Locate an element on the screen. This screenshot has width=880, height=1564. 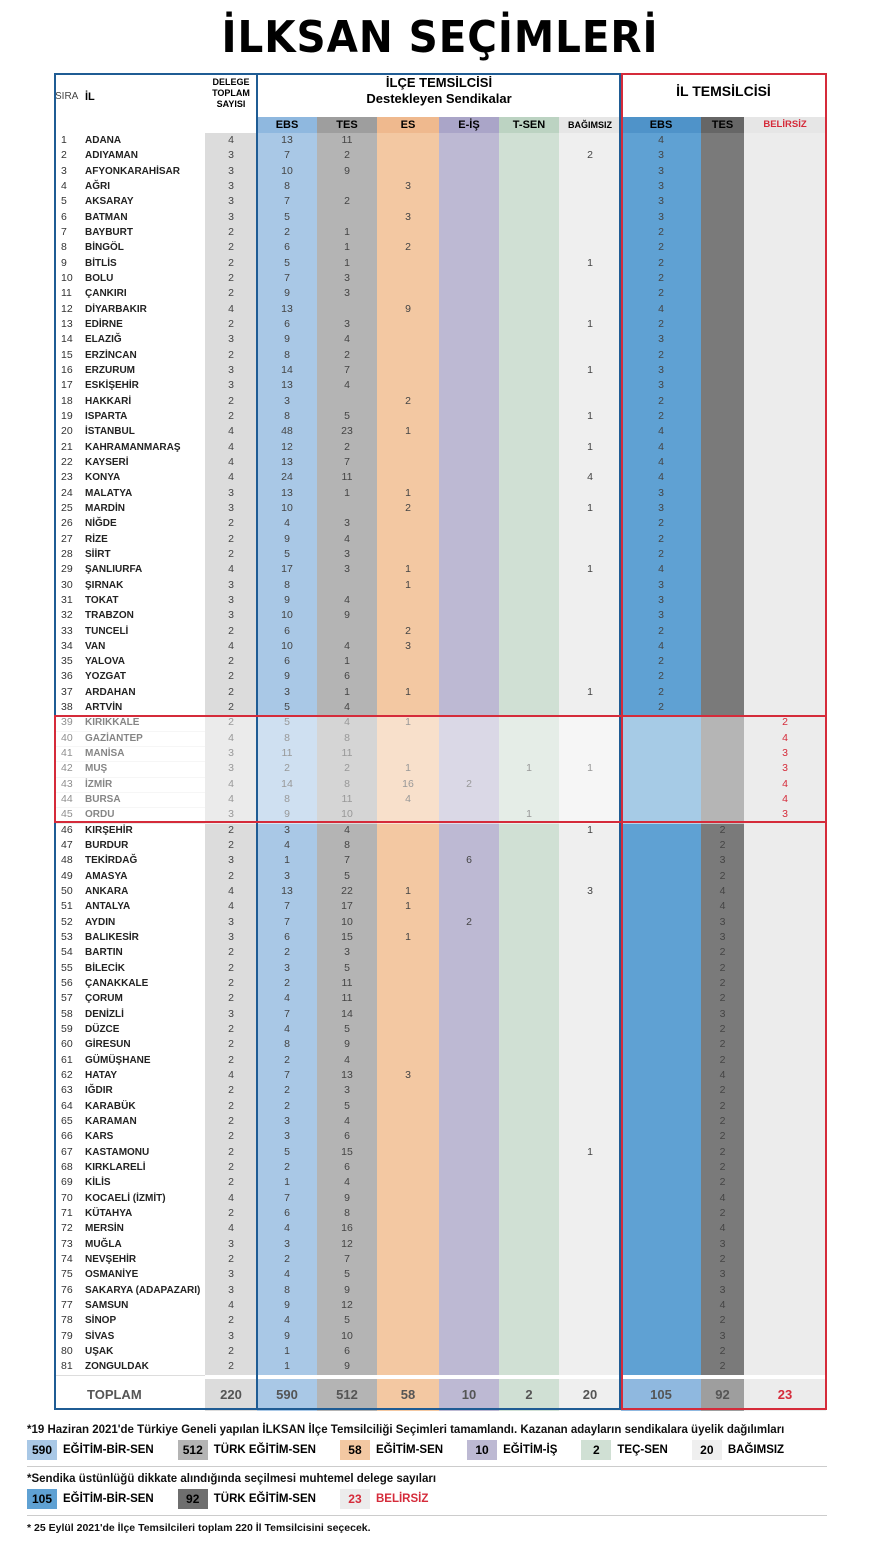
table-row: 65 KARAMAN 2 3 4 2 is located at coordinates (440, 1122).